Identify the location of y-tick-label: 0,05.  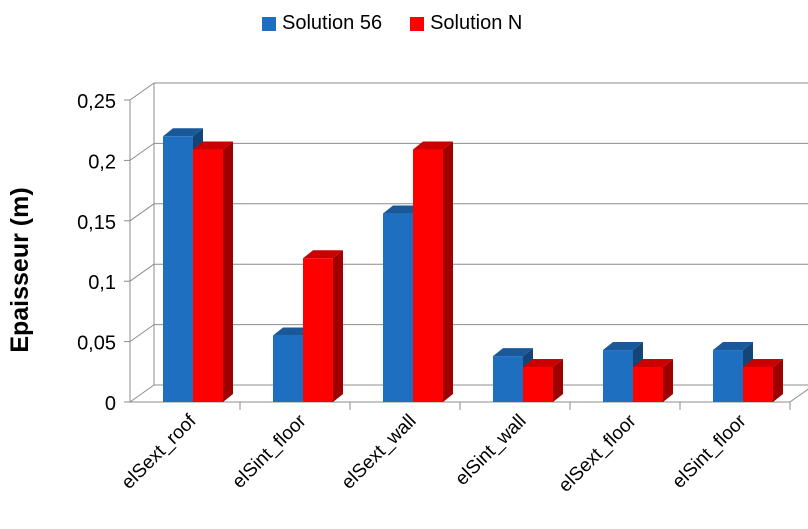
(96, 344).